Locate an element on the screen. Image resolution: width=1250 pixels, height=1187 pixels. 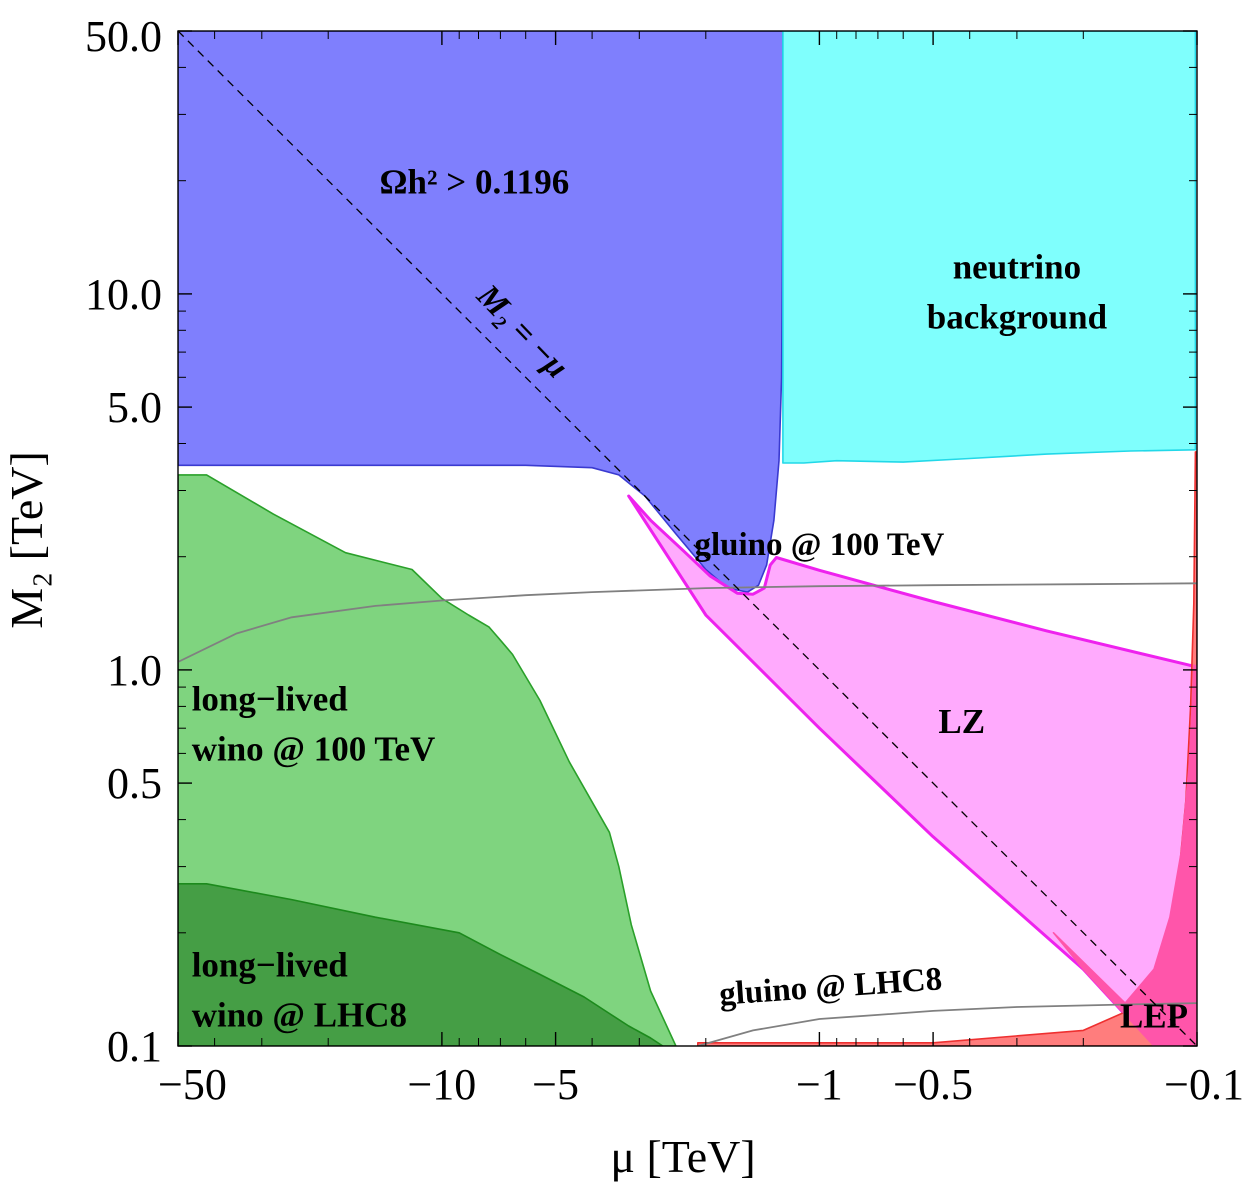
x-axis-title: μ [TeV] is located at coordinates (682, 1156).